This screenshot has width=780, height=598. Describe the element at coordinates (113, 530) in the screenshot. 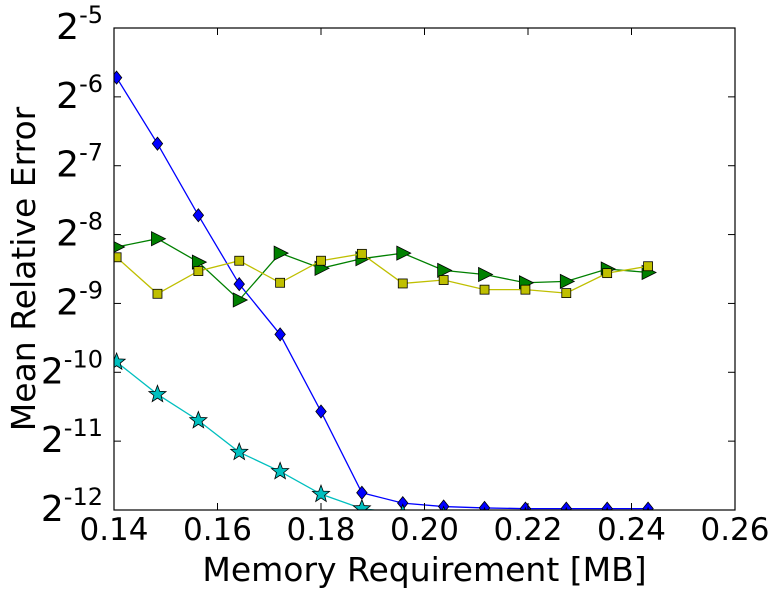

I see `x-tick-label: 0.14` at that location.